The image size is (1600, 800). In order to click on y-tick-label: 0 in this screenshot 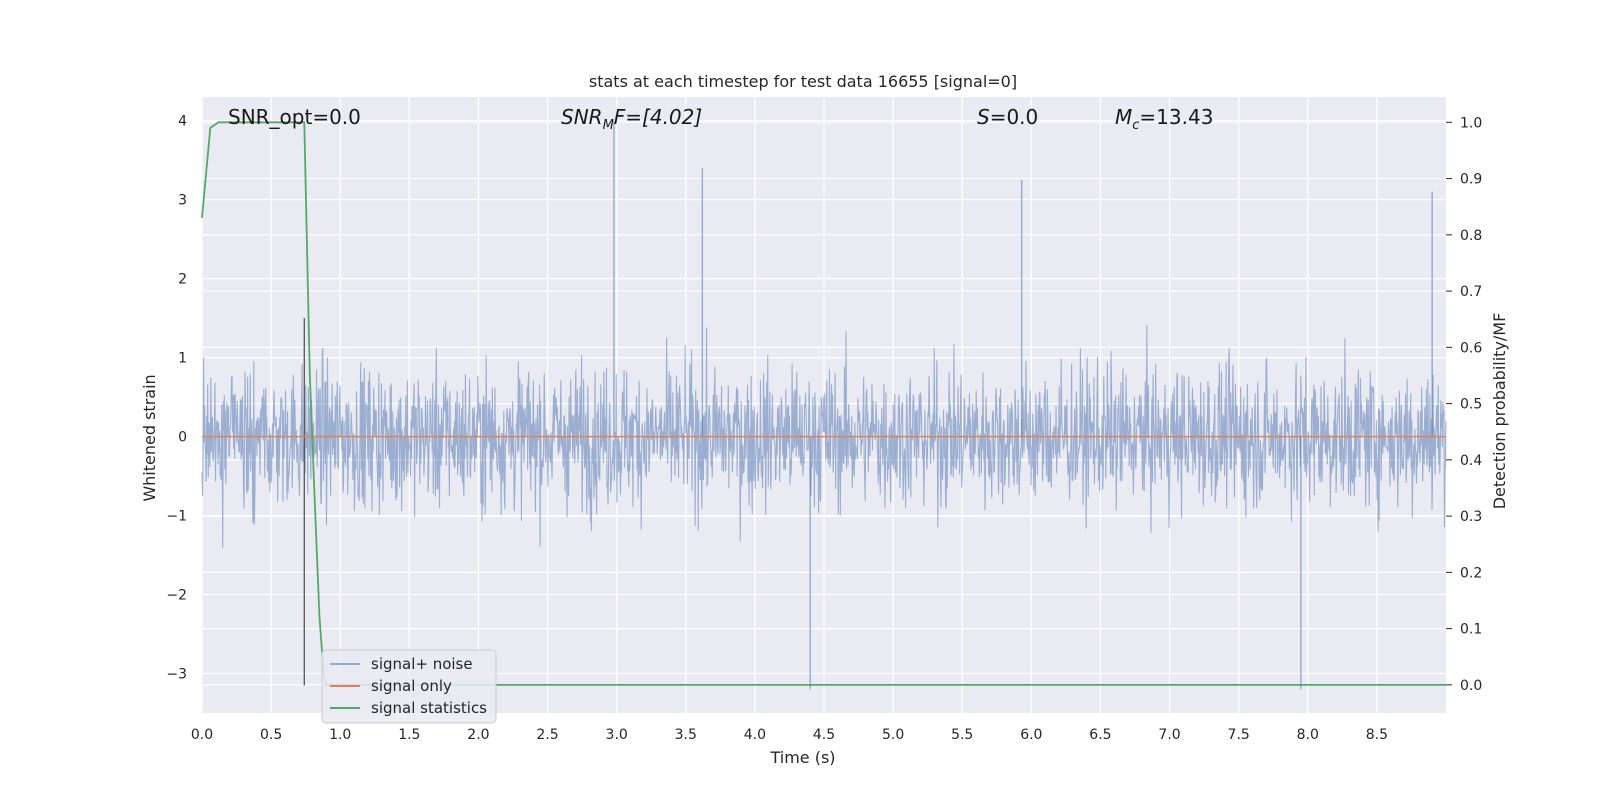, I will do `click(182, 438)`.